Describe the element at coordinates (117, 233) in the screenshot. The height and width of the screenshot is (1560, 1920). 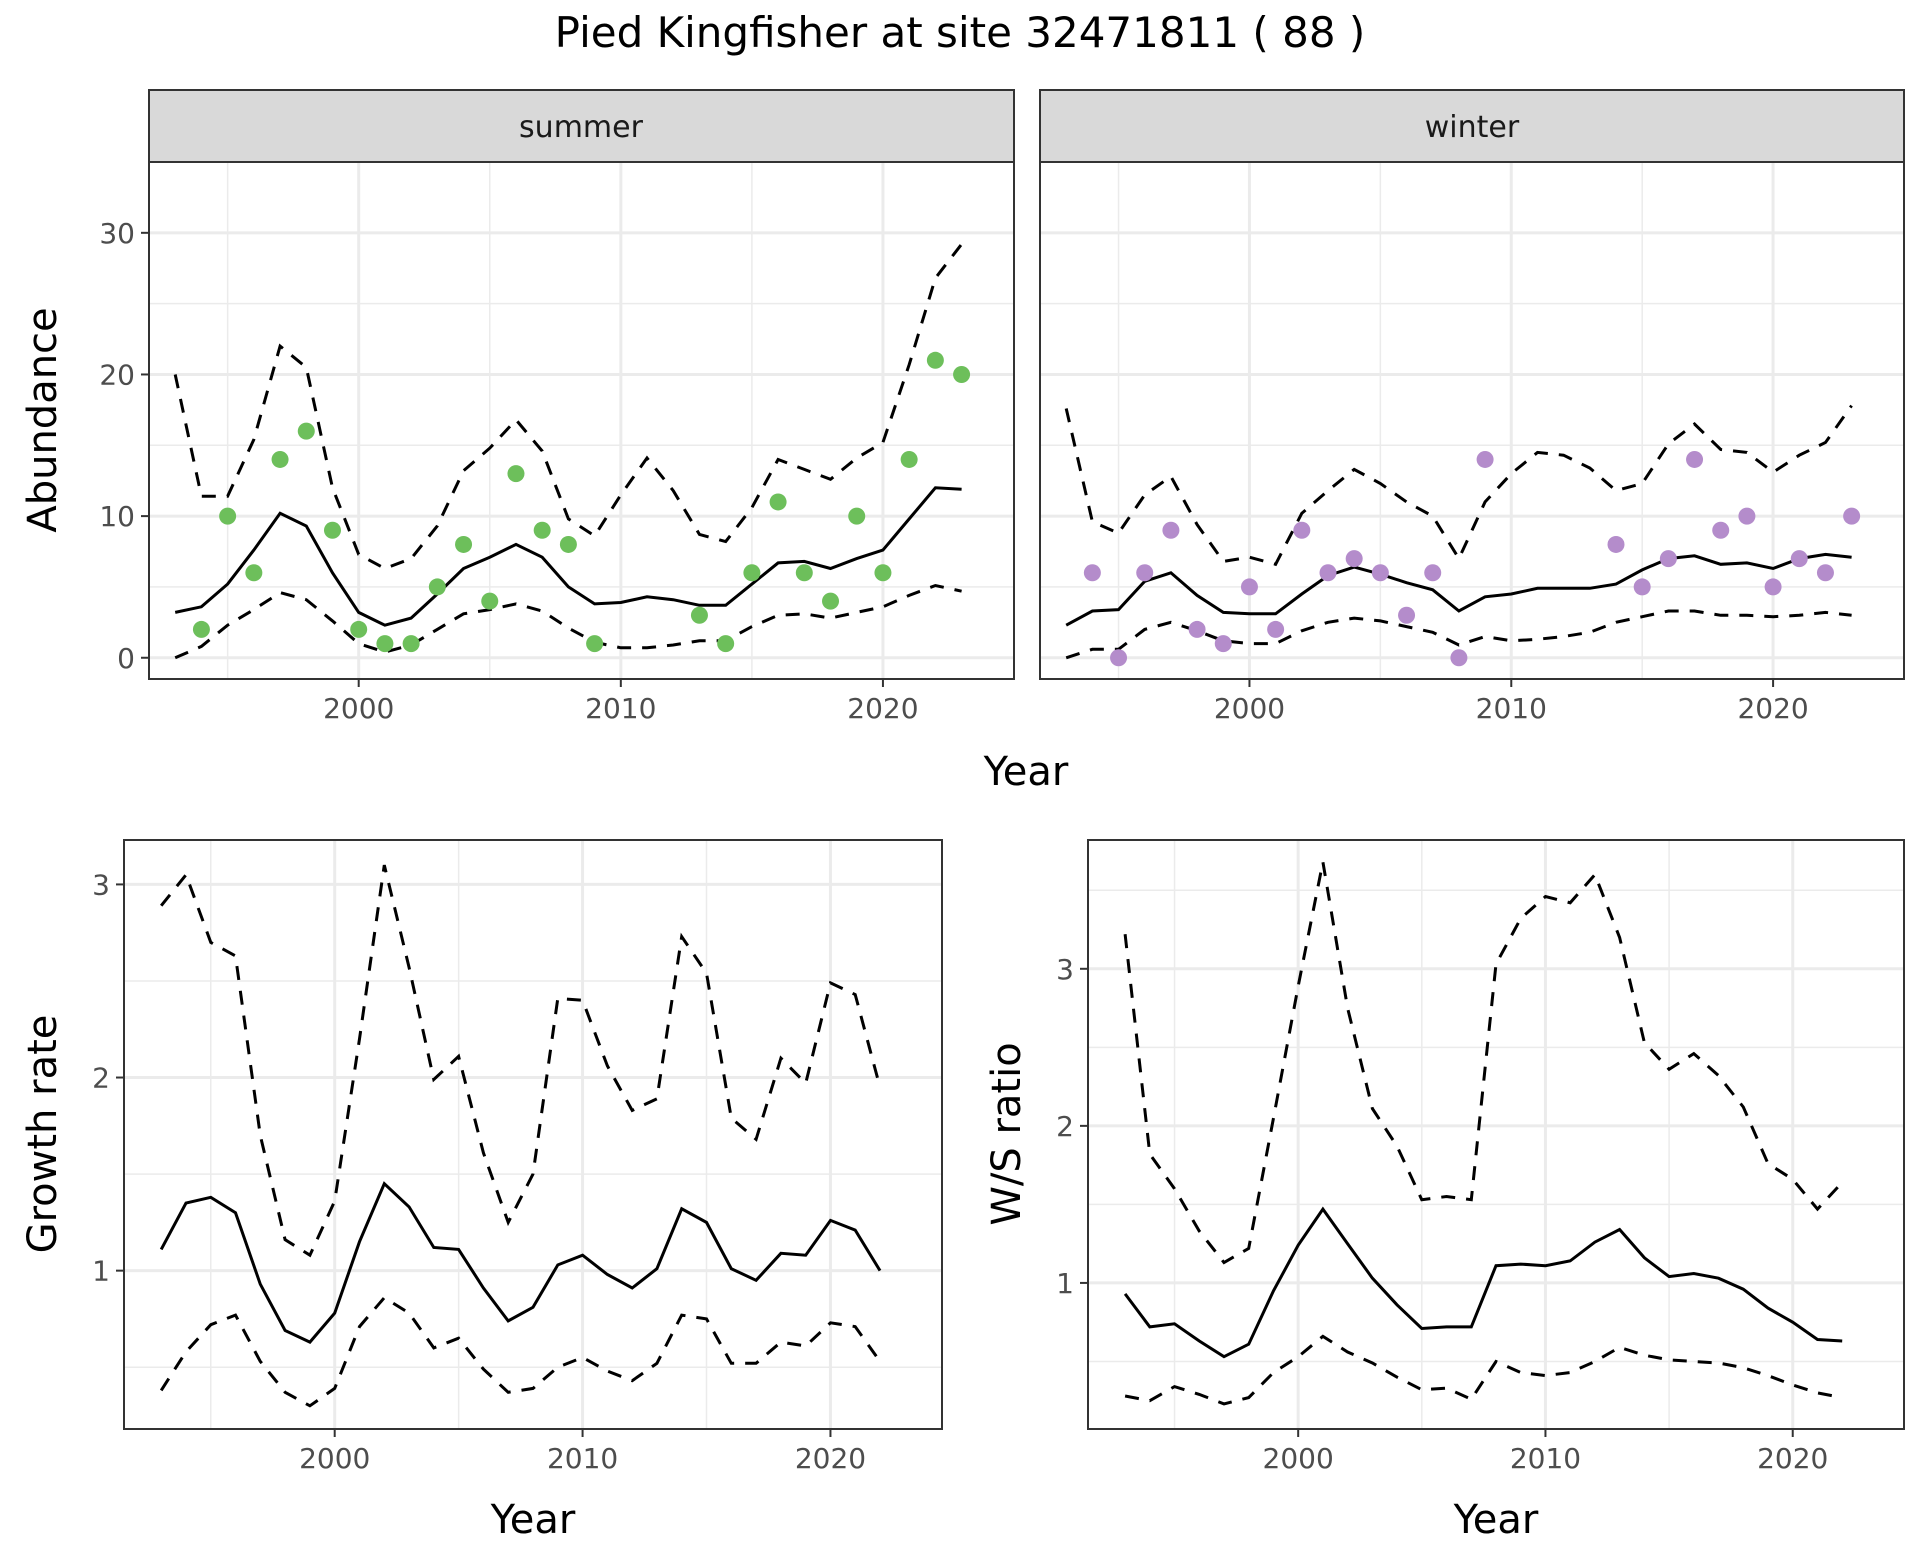
I see `y-tick-label: 30` at that location.